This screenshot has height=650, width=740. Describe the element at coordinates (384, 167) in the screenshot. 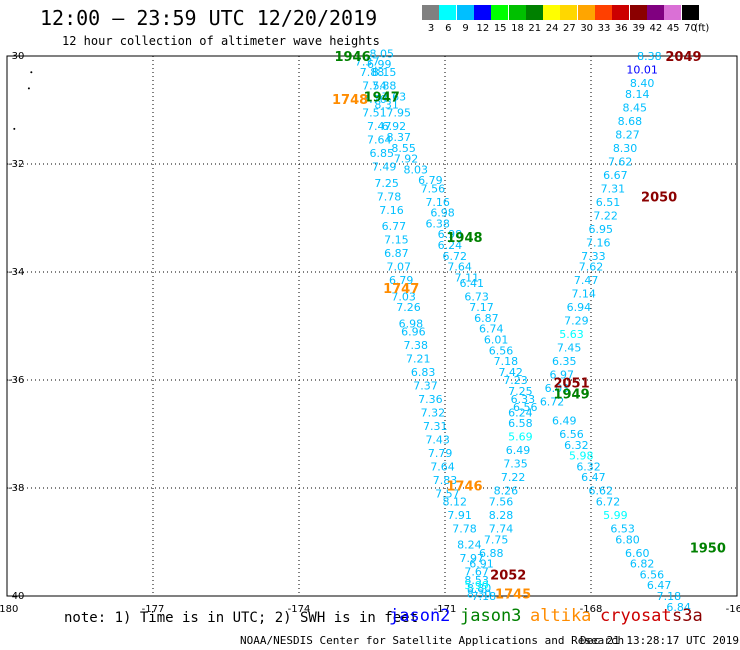

I see `wave-height-value: 7.49` at that location.